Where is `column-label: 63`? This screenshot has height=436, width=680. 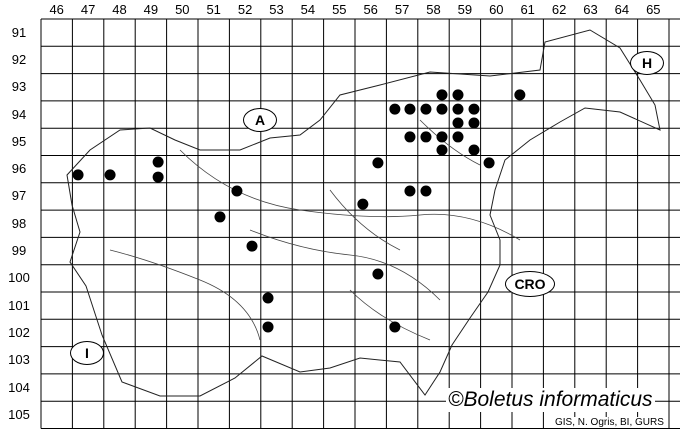 column-label: 63 is located at coordinates (590, 9).